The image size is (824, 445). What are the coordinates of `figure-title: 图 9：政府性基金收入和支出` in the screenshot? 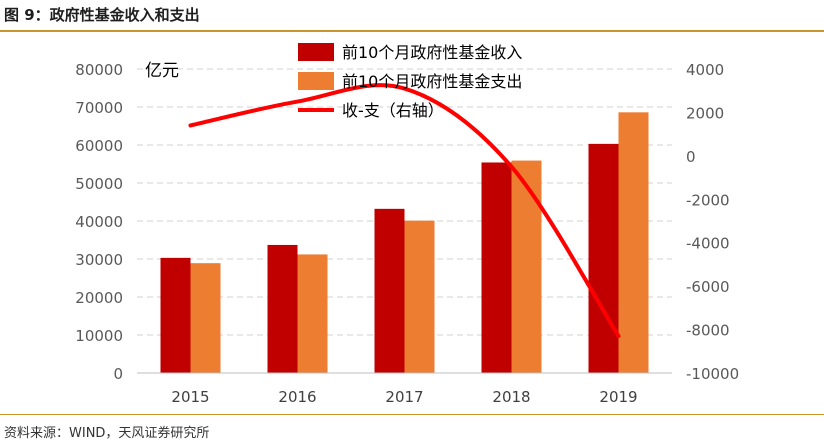 It's located at (102, 15).